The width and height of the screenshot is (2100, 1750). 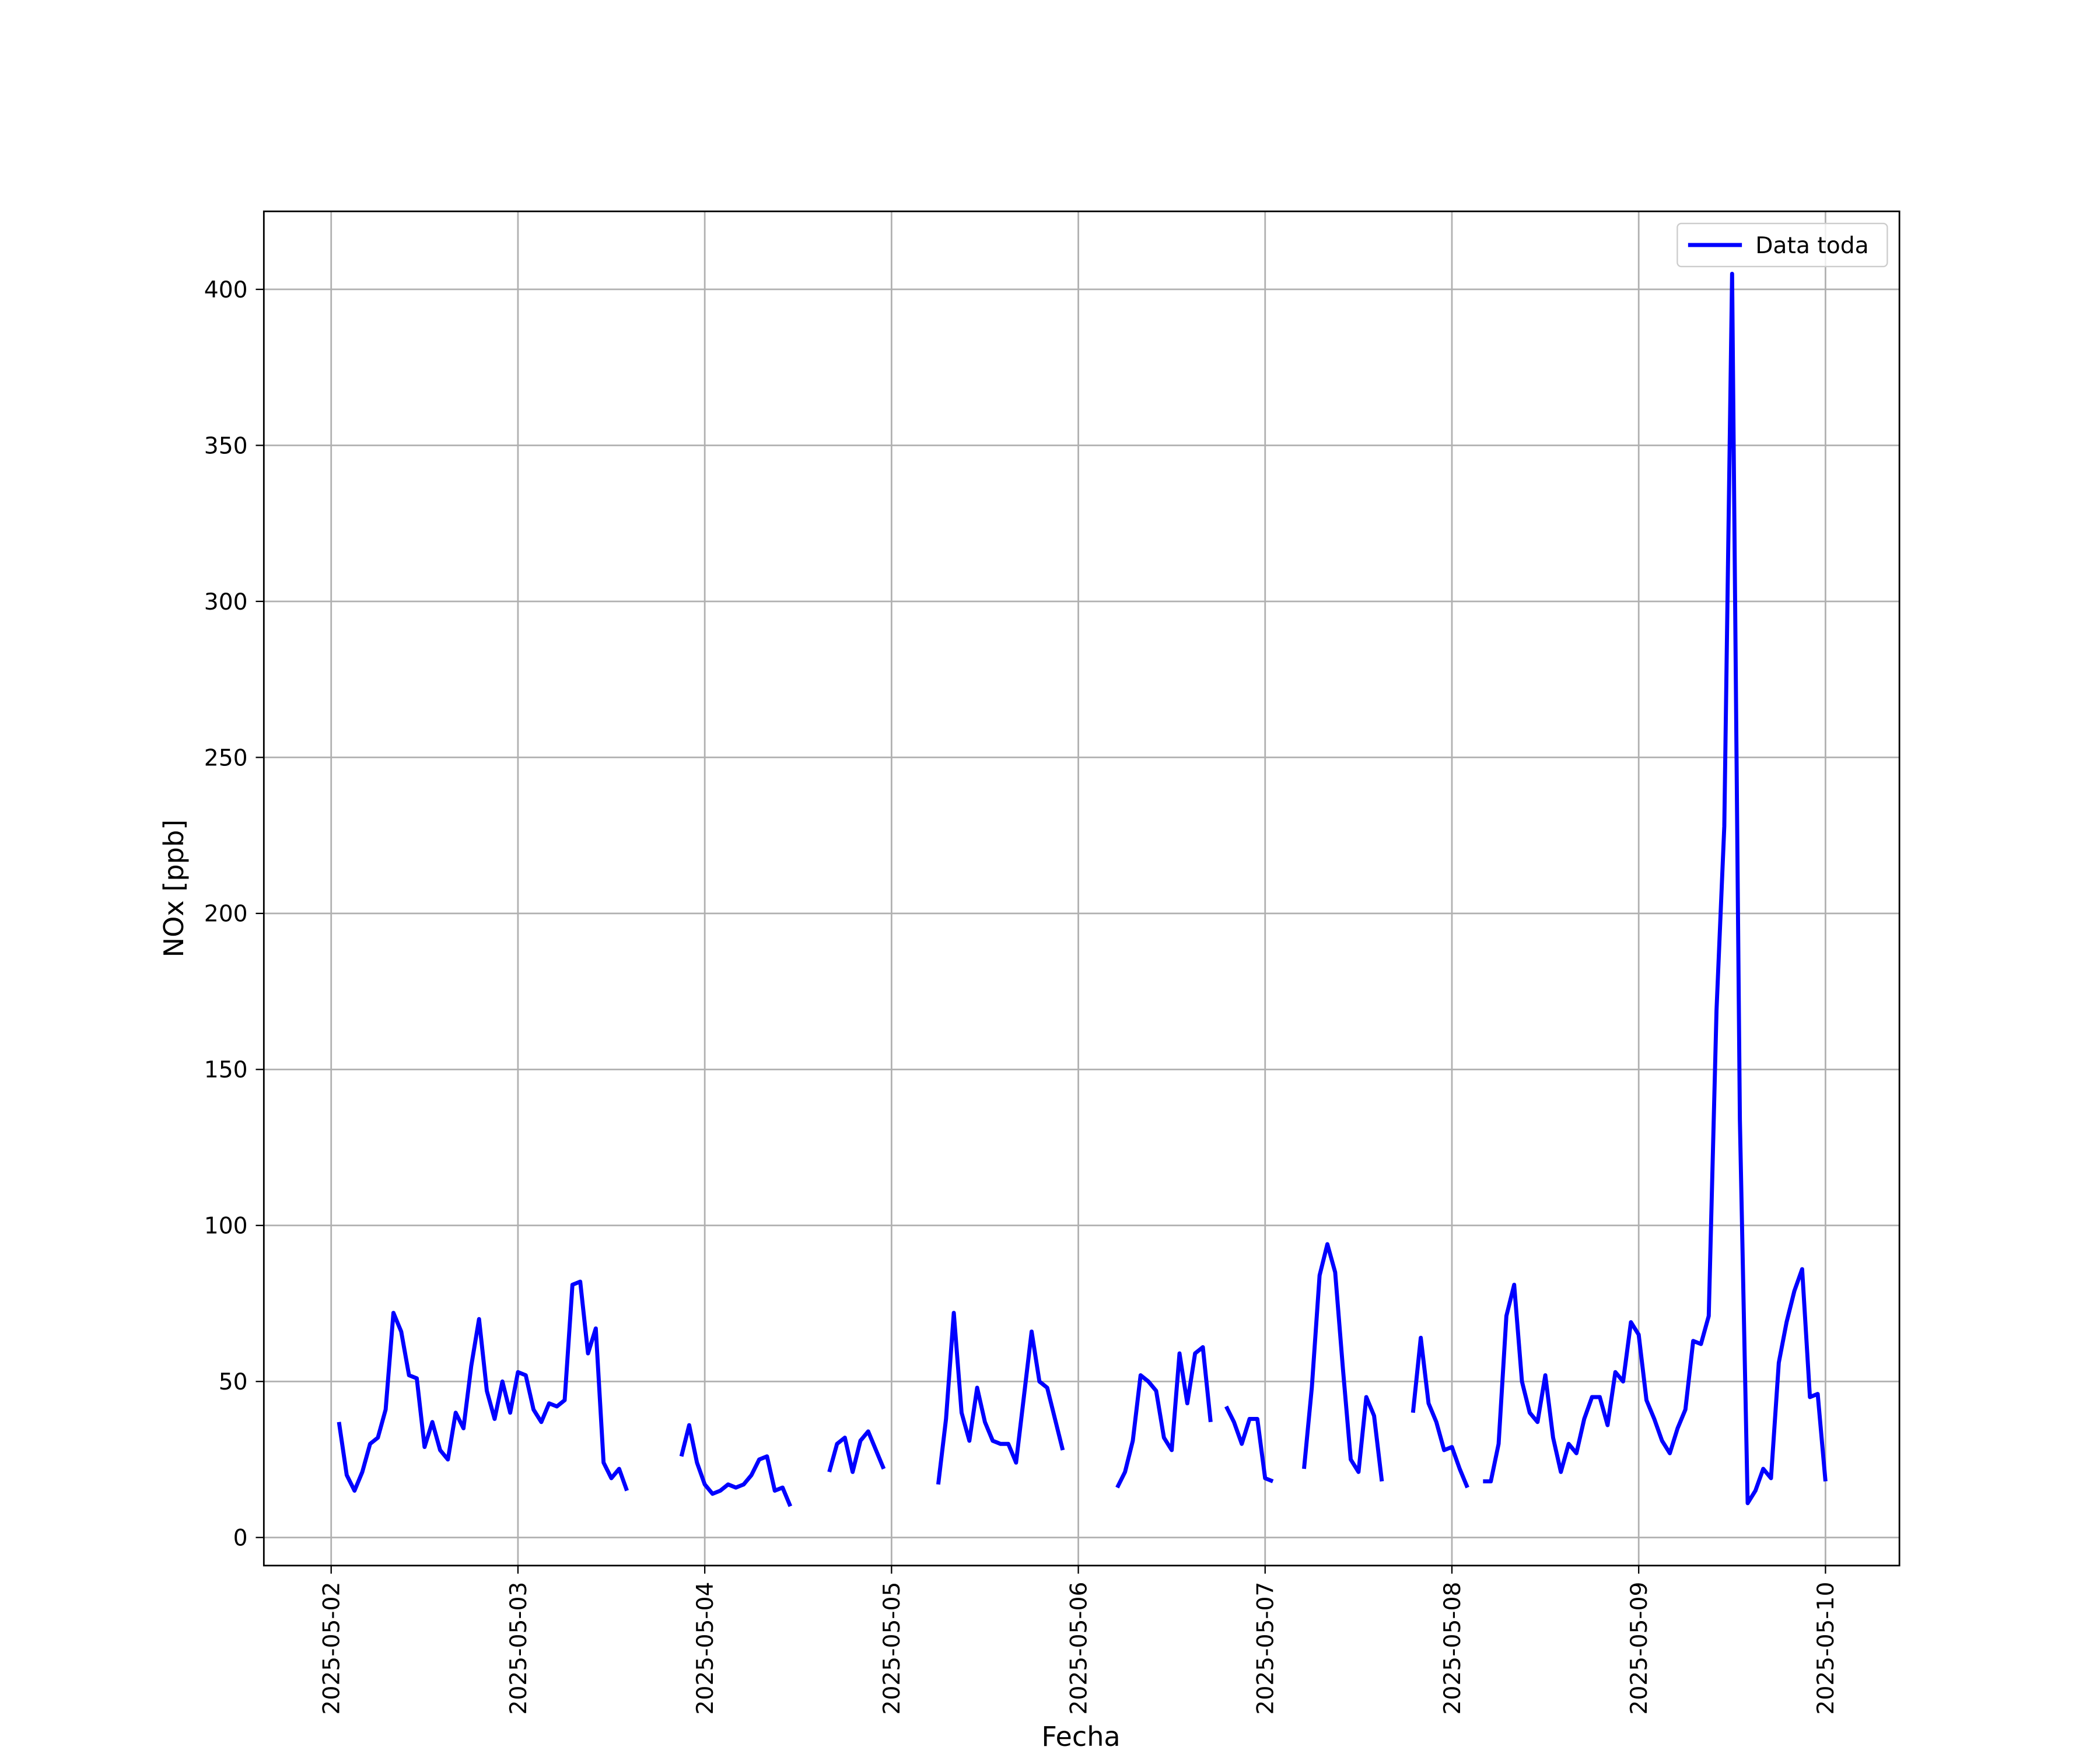 What do you see at coordinates (1639, 1648) in the screenshot?
I see `x-tick-label: 2025-05-09` at bounding box center [1639, 1648].